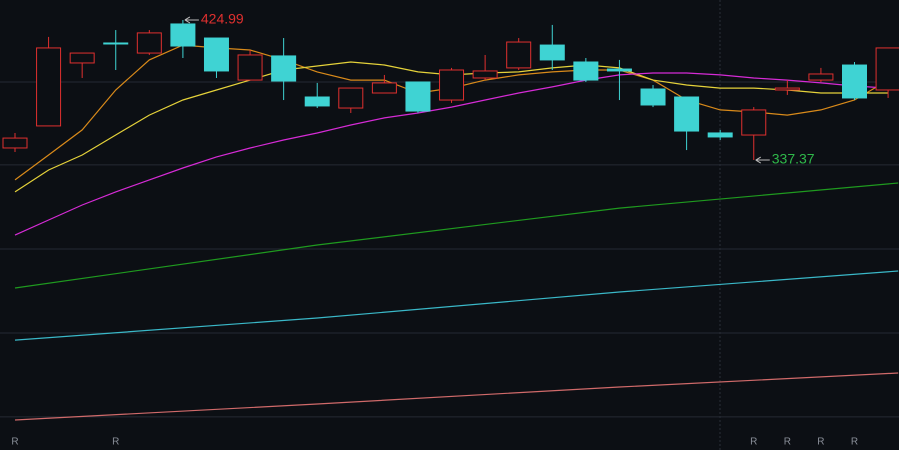  I want to click on annotation-label: 337.37, so click(793, 159).